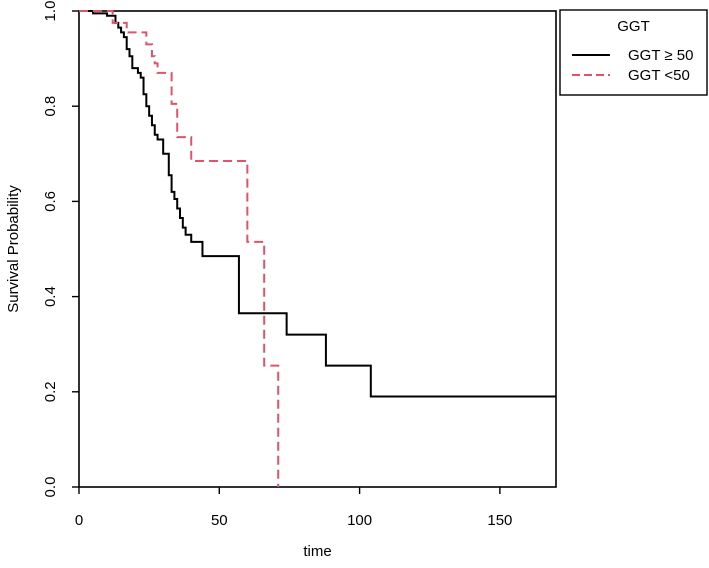 Image resolution: width=709 pixels, height=568 pixels. I want to click on legend-label: GGT ≥ 50, so click(660, 55).